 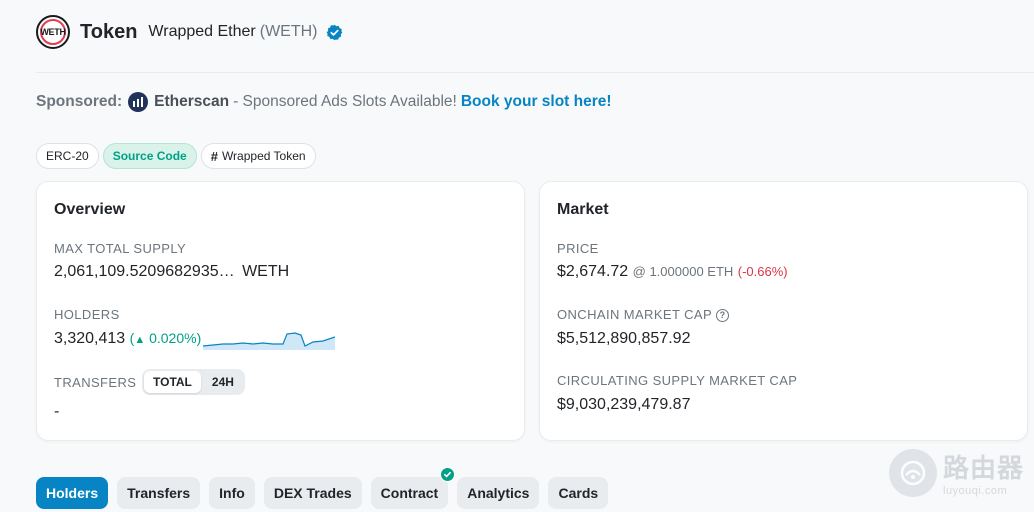 What do you see at coordinates (192, 101) in the screenshot?
I see `sponsor-brand: Etherscan` at bounding box center [192, 101].